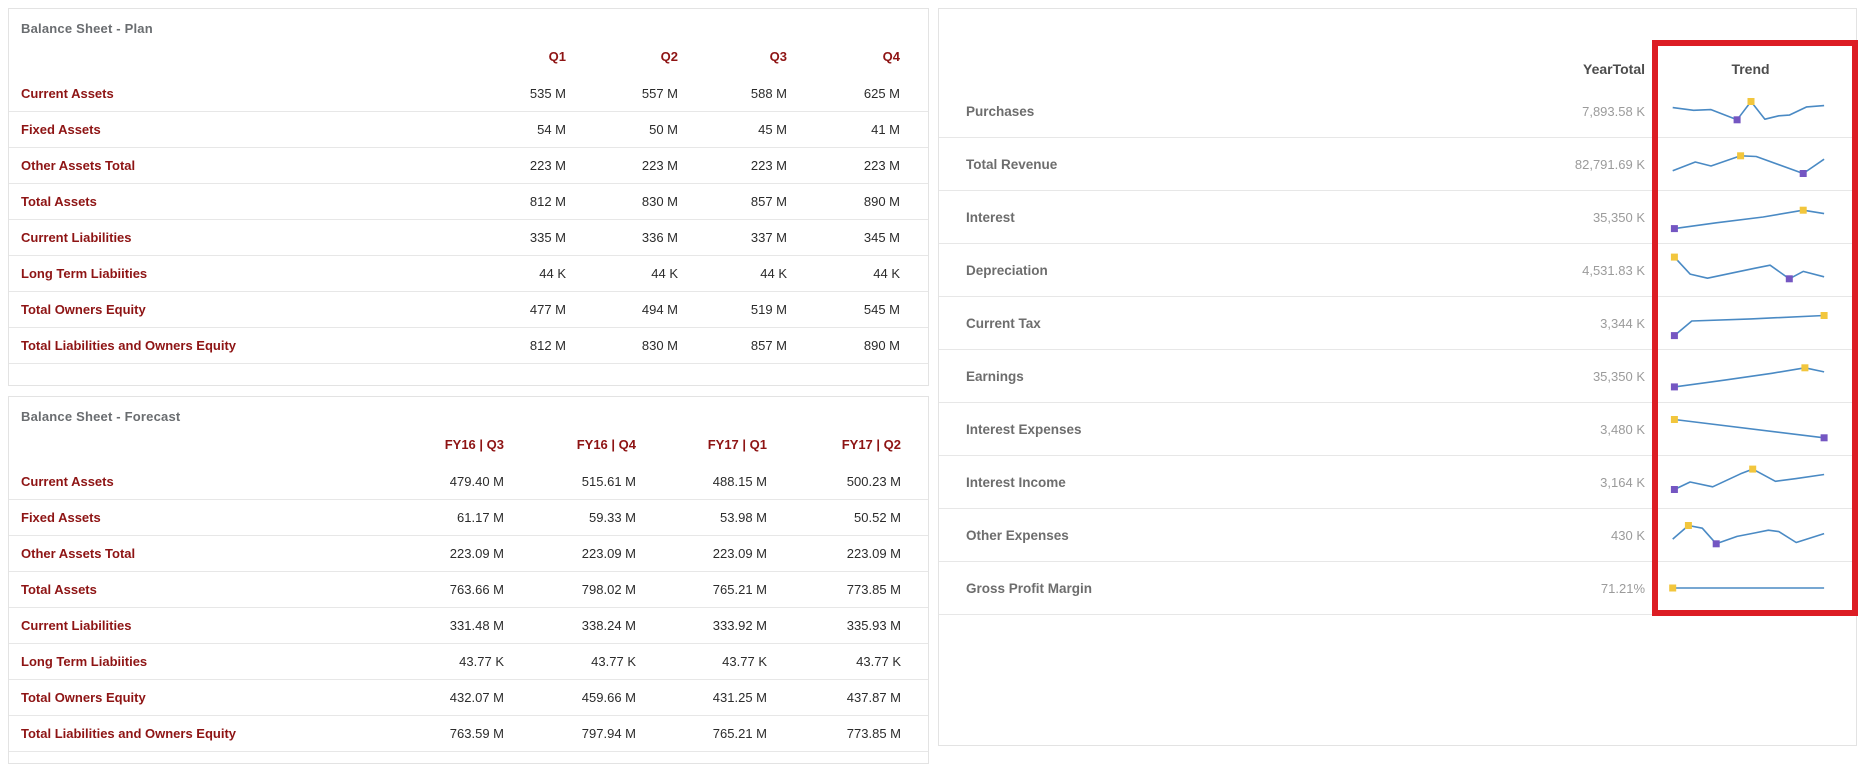  Describe the element at coordinates (1397, 47) in the screenshot. I see `kpi-header-row: YearTotal Trend` at that location.